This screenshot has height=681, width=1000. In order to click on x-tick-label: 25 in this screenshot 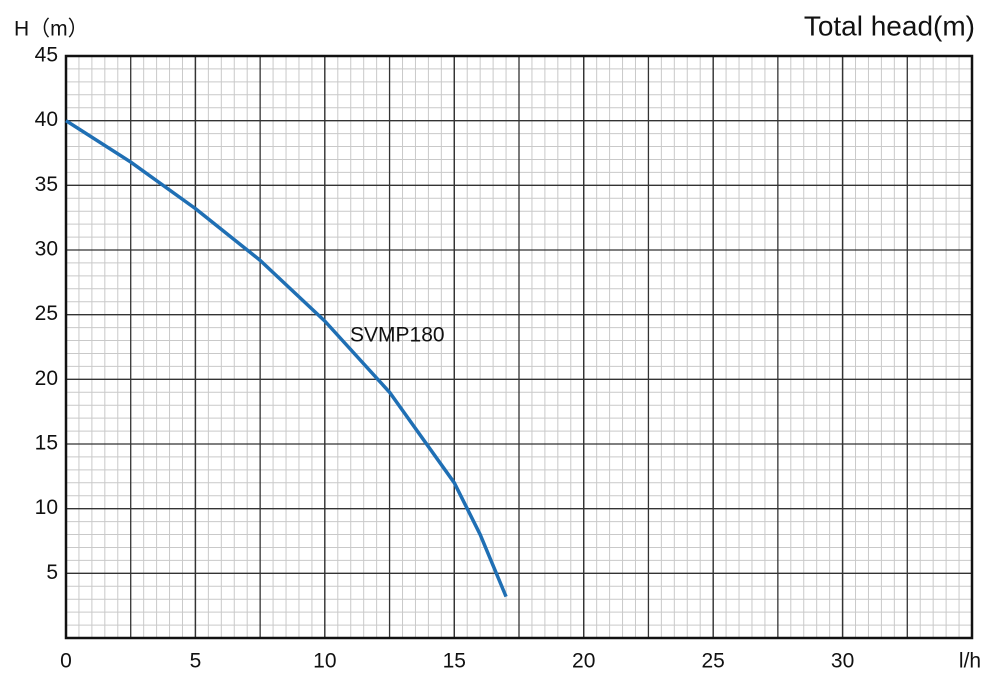, I will do `click(712, 661)`.